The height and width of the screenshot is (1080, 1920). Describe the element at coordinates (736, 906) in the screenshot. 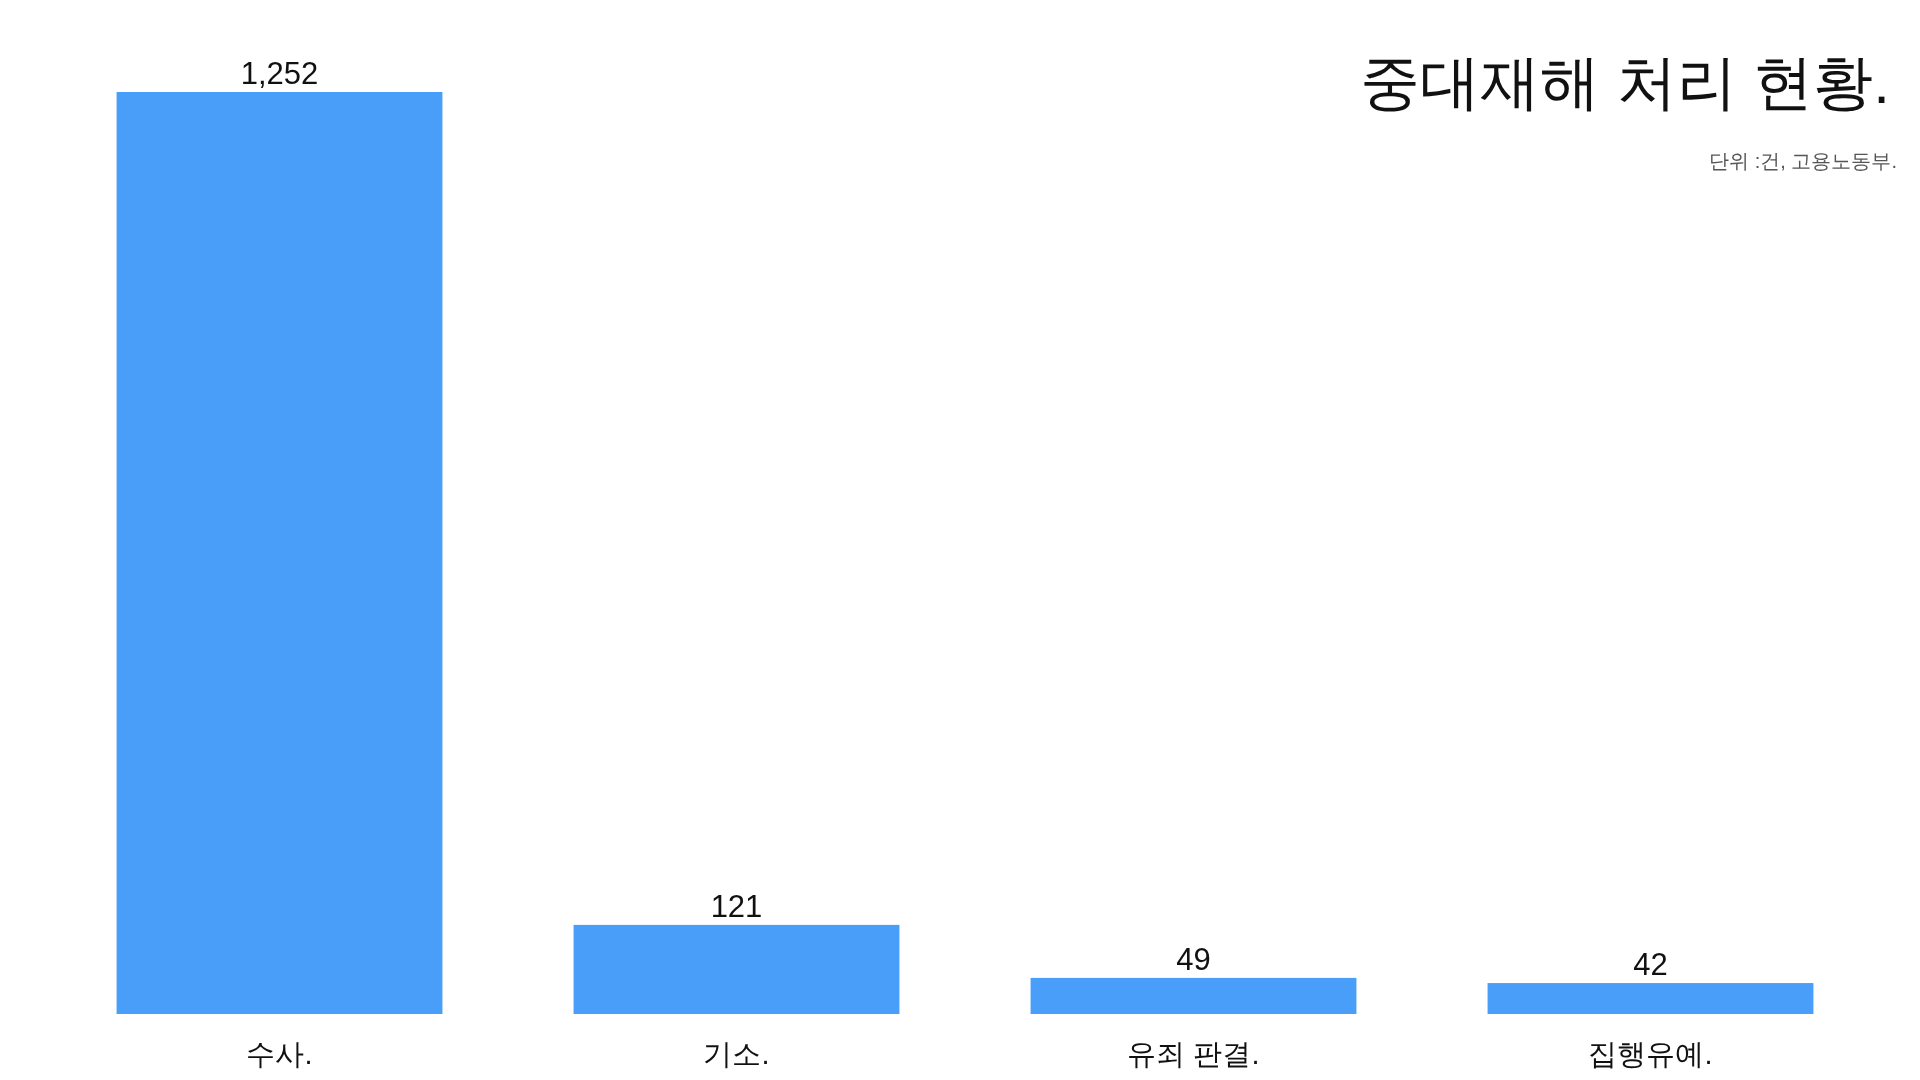

I see `data-label: 121` at that location.